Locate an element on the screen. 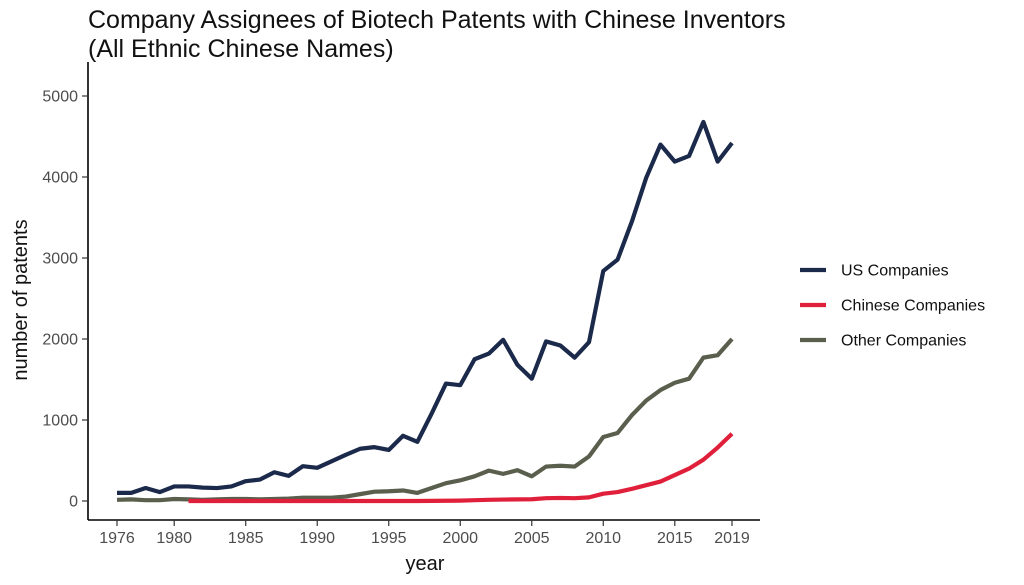 Image resolution: width=1024 pixels, height=585 pixels. y-tick-label: 4000 is located at coordinates (60, 178).